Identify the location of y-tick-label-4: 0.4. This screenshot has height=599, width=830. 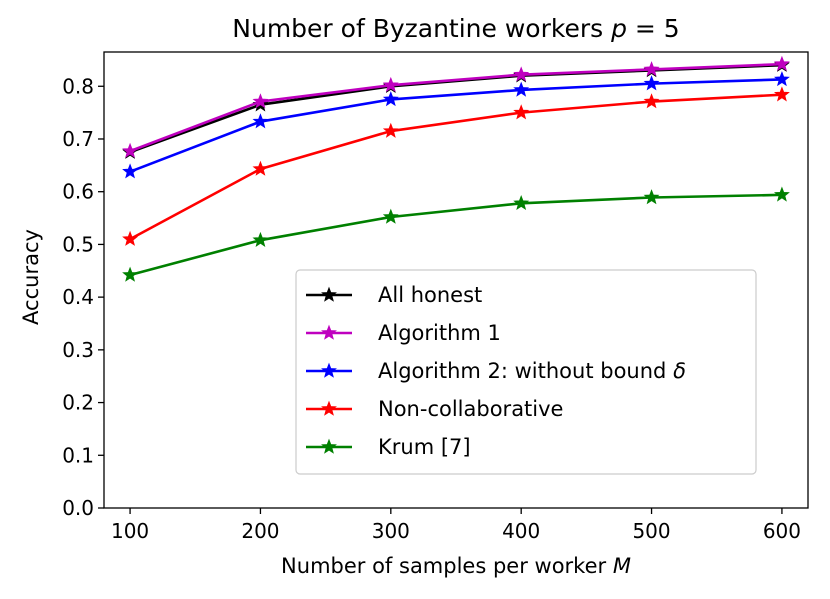
(78, 297).